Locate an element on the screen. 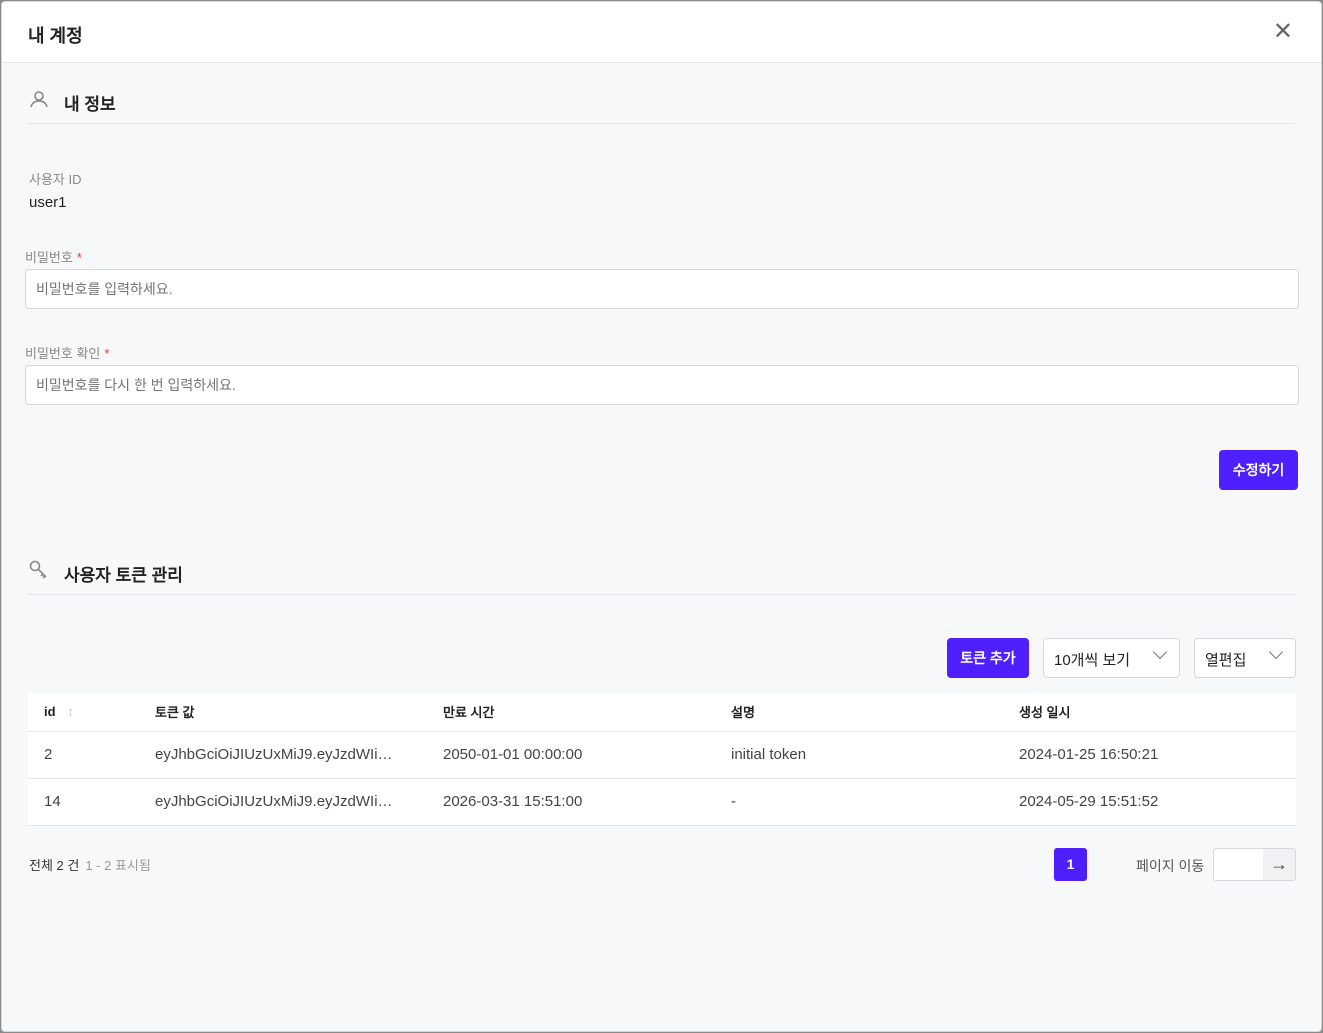 The image size is (1323, 1033). cell-expiry: 2026-03-31 15:51:00 is located at coordinates (571, 802).